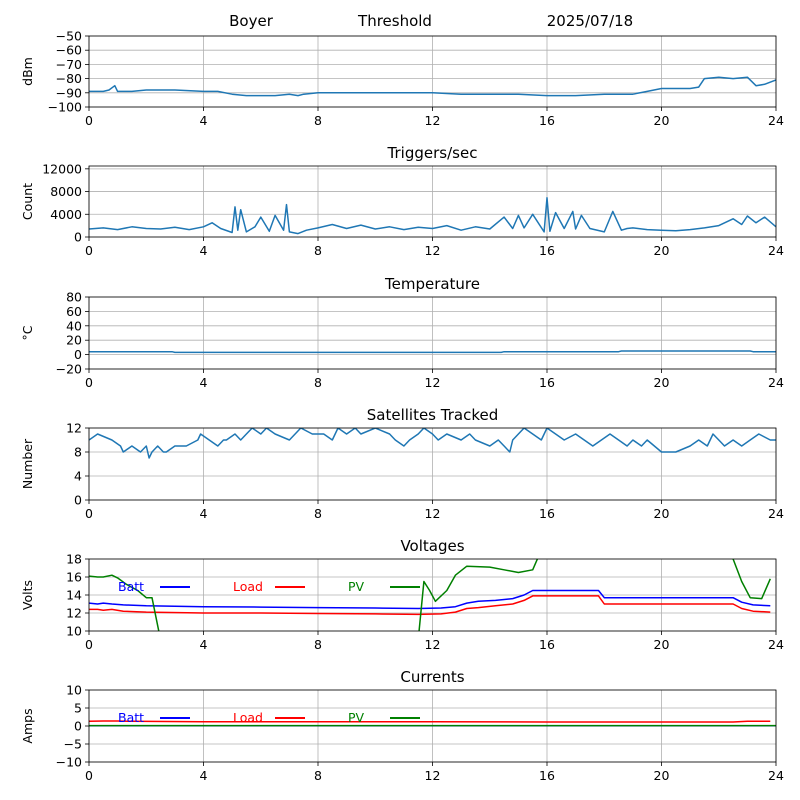 The height and width of the screenshot is (800, 800). I want to click on y-tick-label: 12, so click(74, 428).